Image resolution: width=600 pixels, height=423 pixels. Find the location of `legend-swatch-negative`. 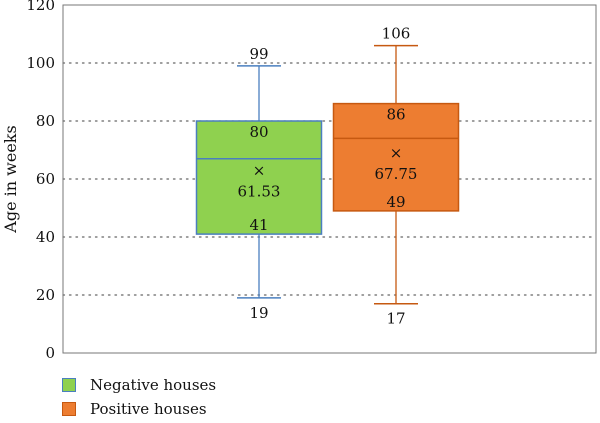

legend-swatch-negative is located at coordinates (69, 385).